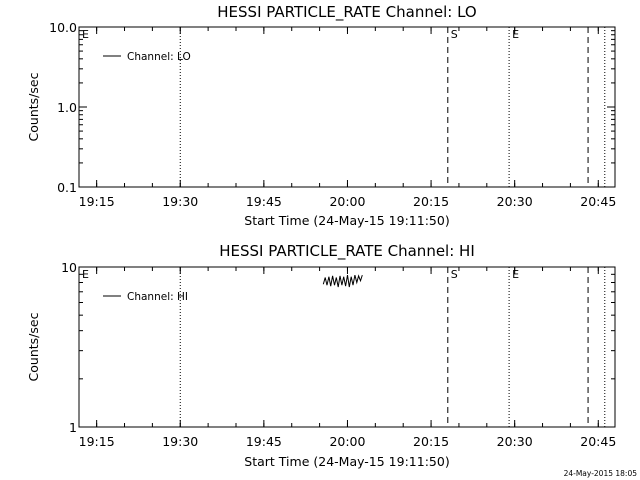  What do you see at coordinates (73, 427) in the screenshot?
I see `y-tick-label: 1` at bounding box center [73, 427].